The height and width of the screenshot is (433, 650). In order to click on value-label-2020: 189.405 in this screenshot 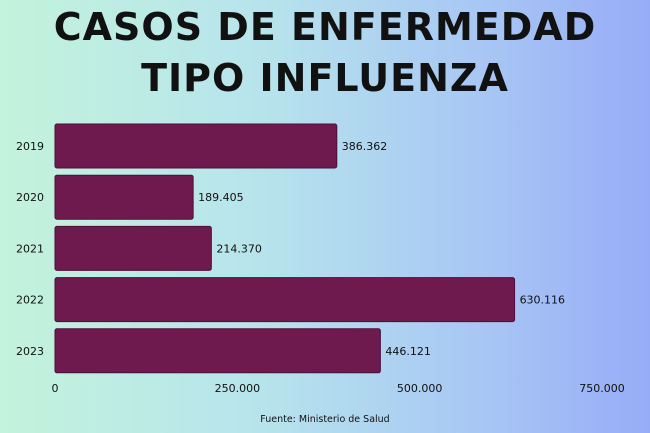, I will do `click(221, 197)`.